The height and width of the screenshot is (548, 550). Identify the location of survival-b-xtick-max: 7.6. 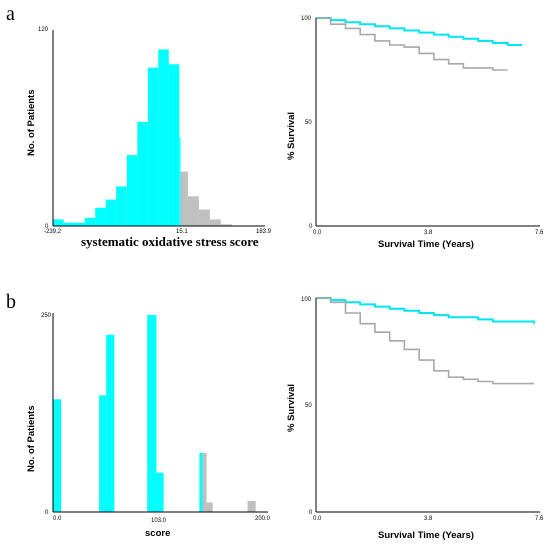
(539, 519).